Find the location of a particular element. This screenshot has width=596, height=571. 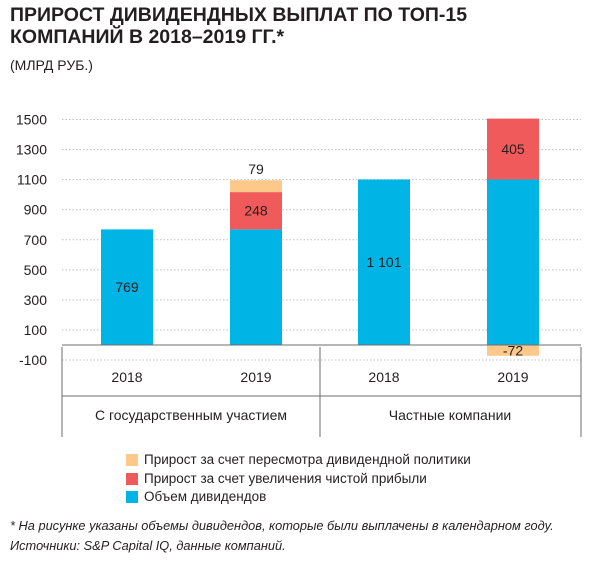

data-label-volume: 769 is located at coordinates (127, 287).